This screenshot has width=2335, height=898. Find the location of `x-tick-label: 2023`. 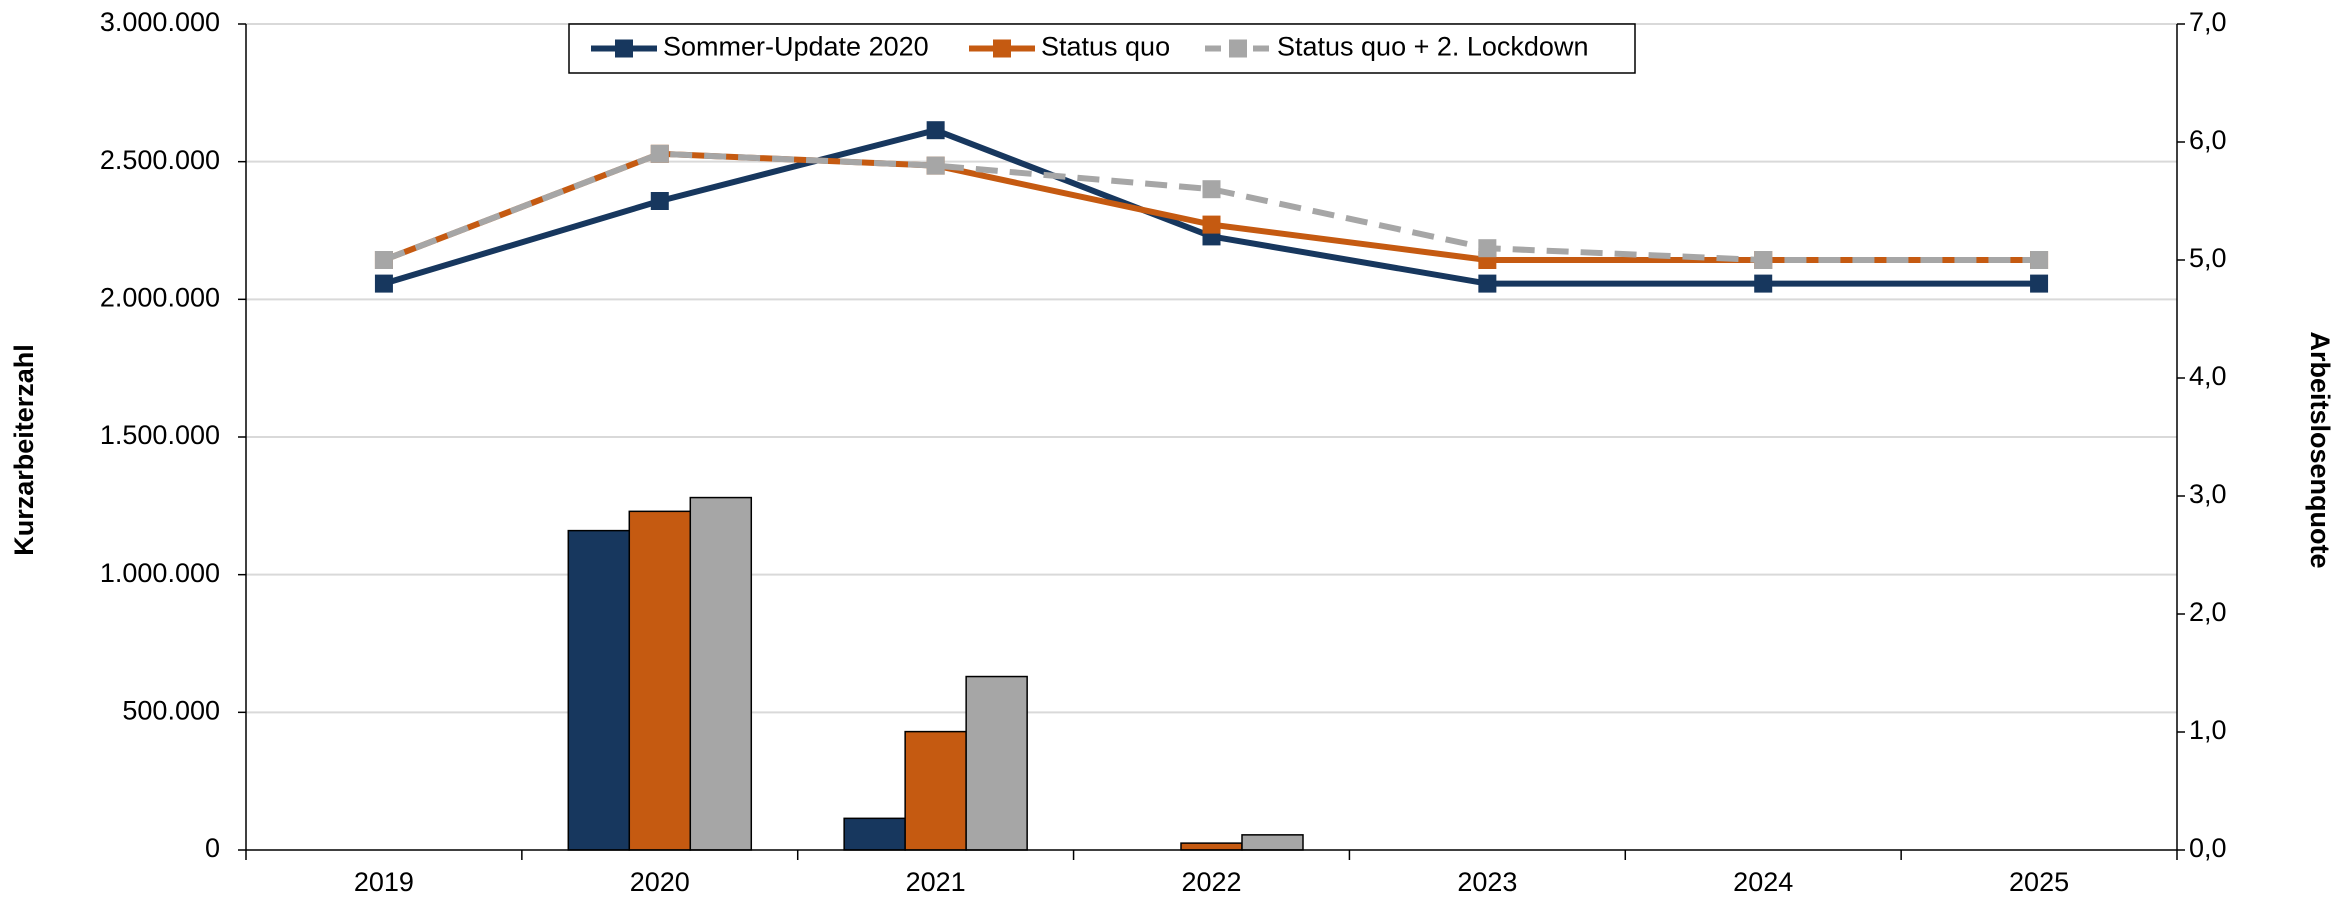

x-tick-label: 2023 is located at coordinates (1487, 882).